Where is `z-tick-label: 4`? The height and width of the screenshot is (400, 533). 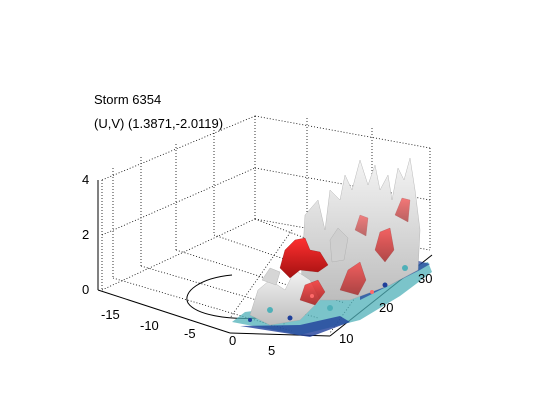 z-tick-label: 4 is located at coordinates (86, 179).